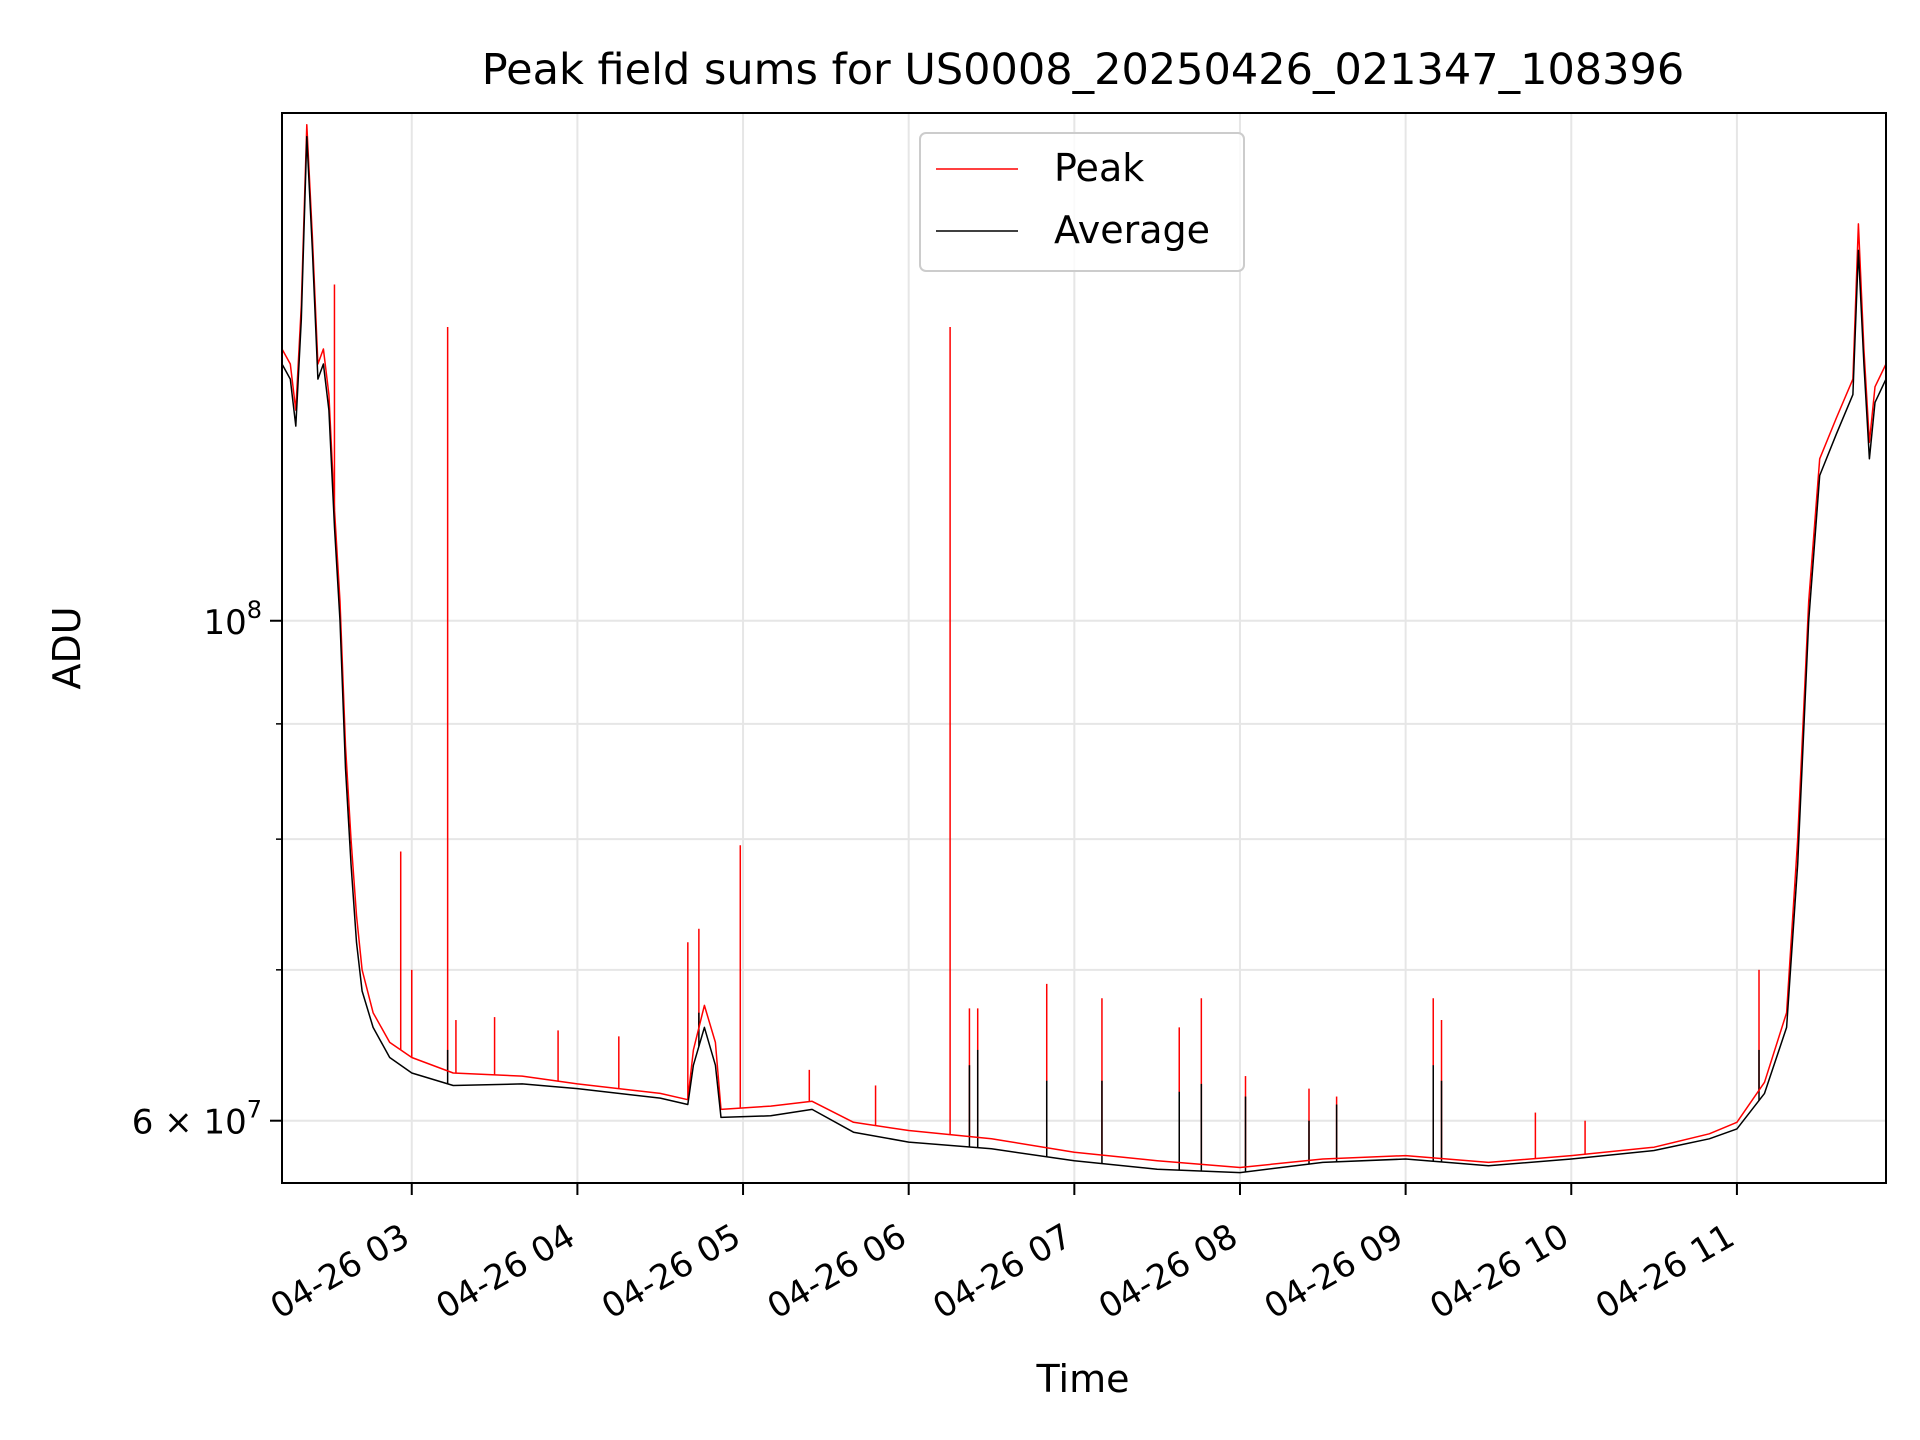  Describe the element at coordinates (340, 1271) in the screenshot. I see `x-tick-label: 04-26 03` at that location.